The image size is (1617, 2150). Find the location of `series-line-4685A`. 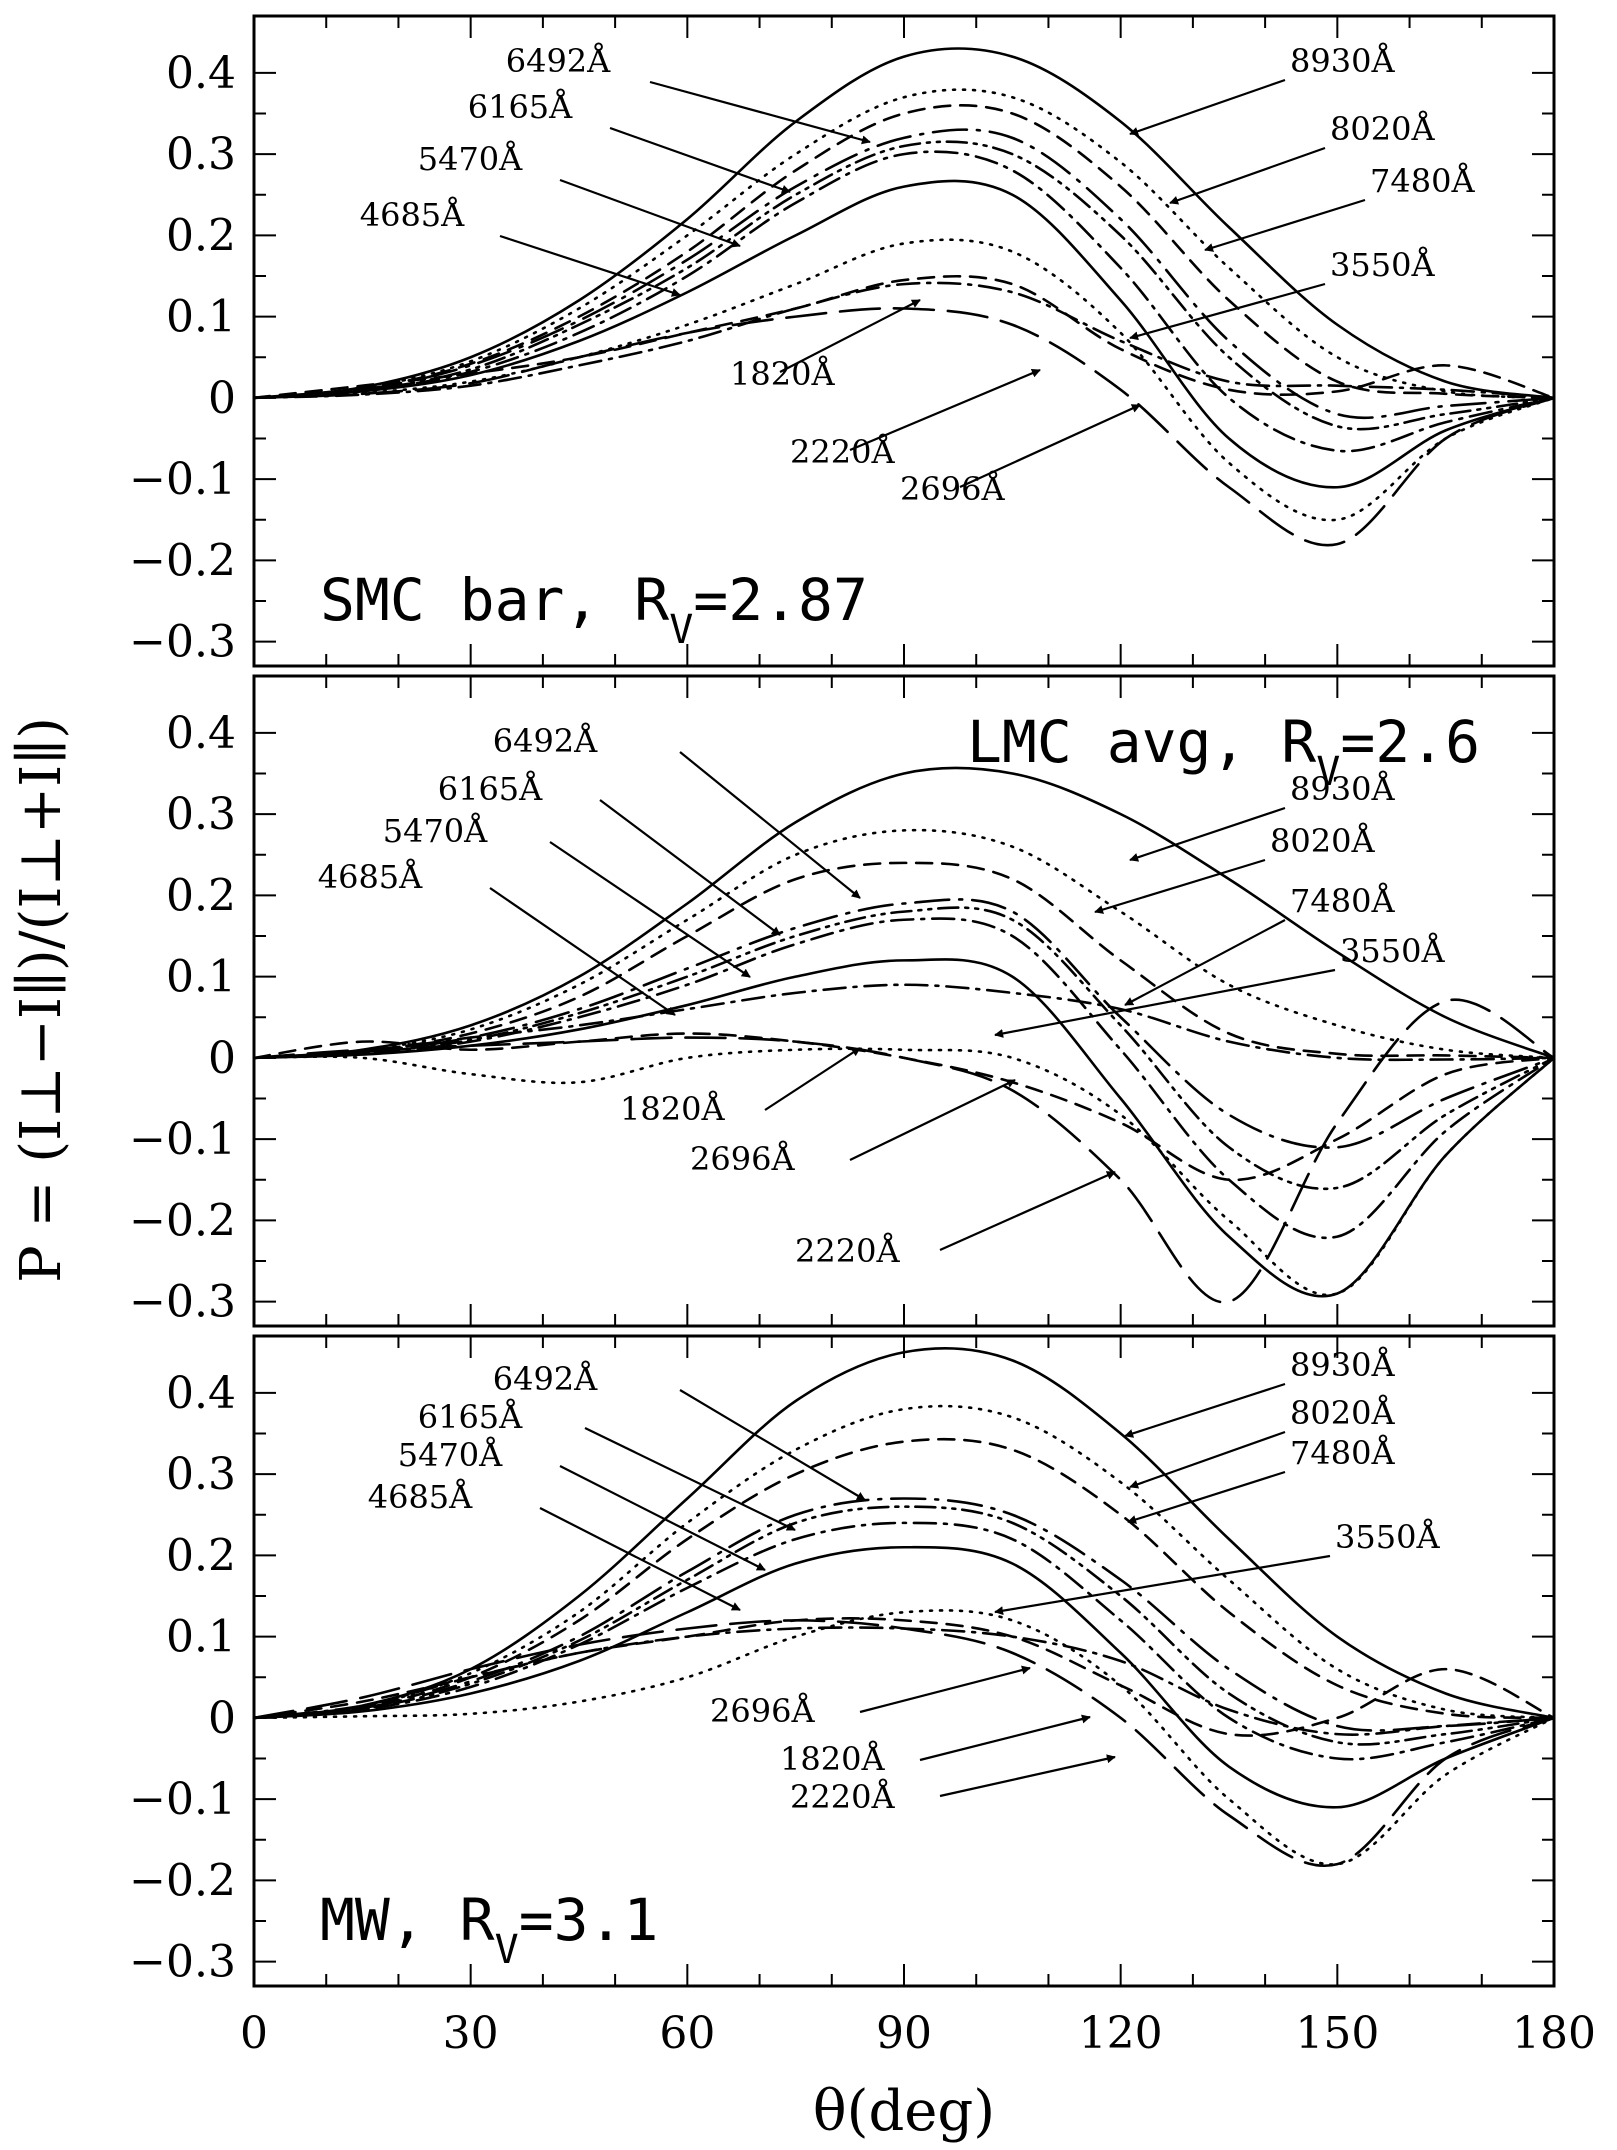

series-line-4685A is located at coordinates (904, 1677).